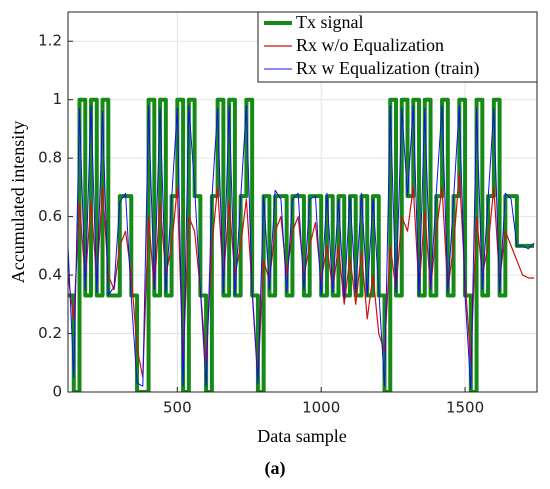 The image size is (550, 489). Describe the element at coordinates (50, 333) in the screenshot. I see `y-tick-label: 0.2` at that location.